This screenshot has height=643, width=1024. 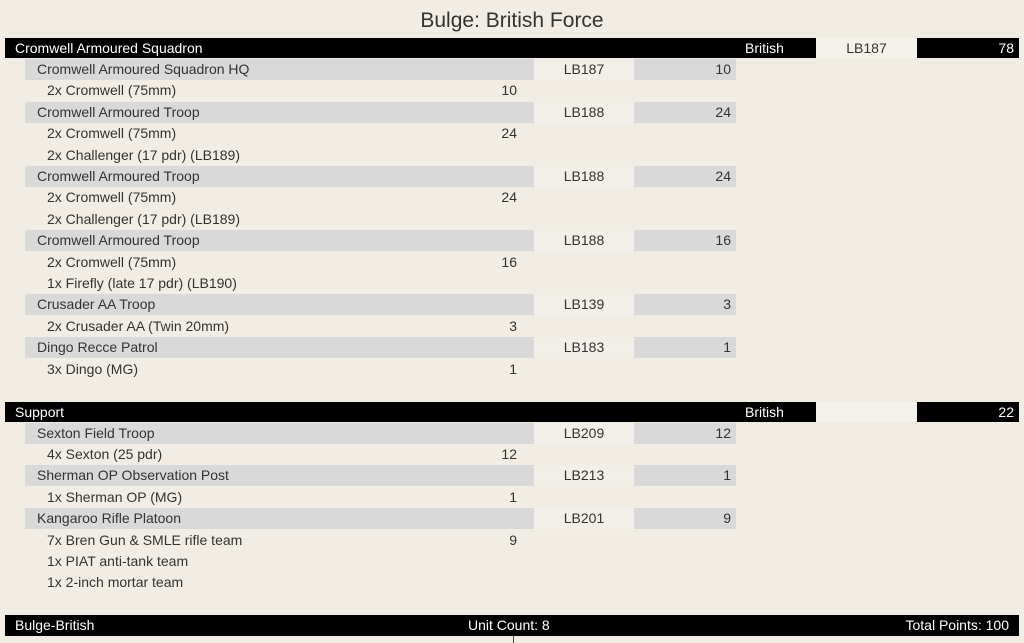 I want to click on unit-code: LB183, so click(x=584, y=347).